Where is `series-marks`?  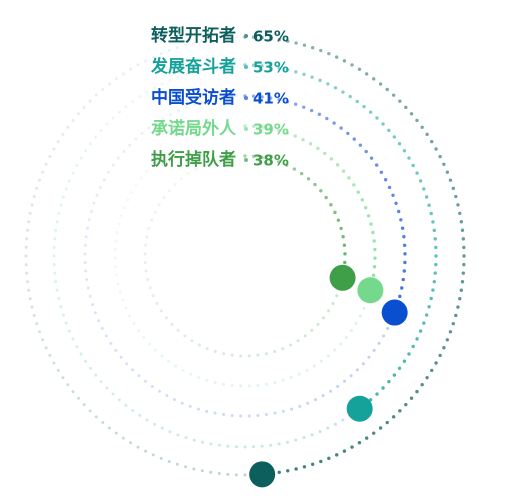
series-marks is located at coordinates (328, 376).